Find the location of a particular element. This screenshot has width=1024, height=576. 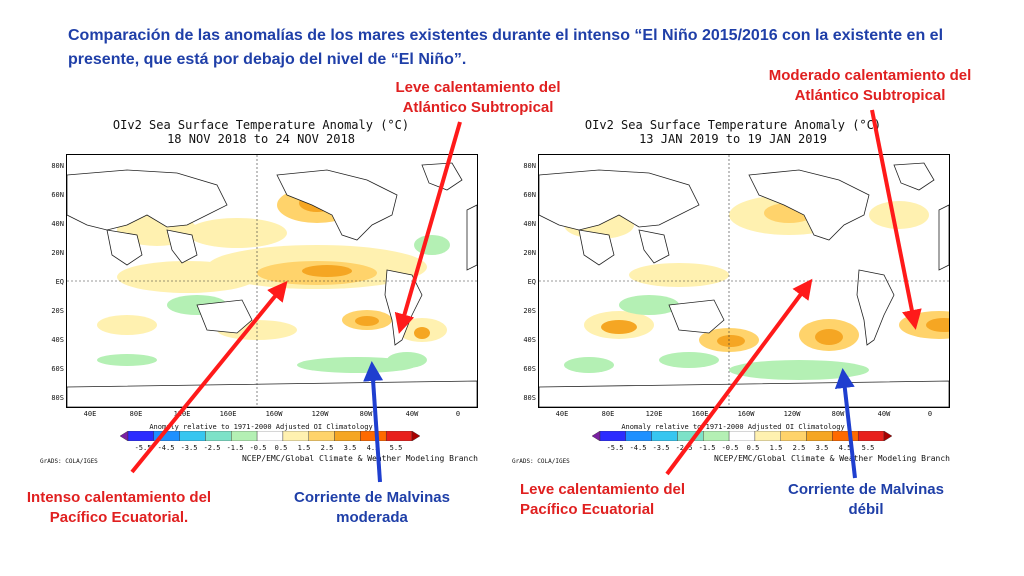

warm-anomaly-areas is located at coordinates (756, 273).